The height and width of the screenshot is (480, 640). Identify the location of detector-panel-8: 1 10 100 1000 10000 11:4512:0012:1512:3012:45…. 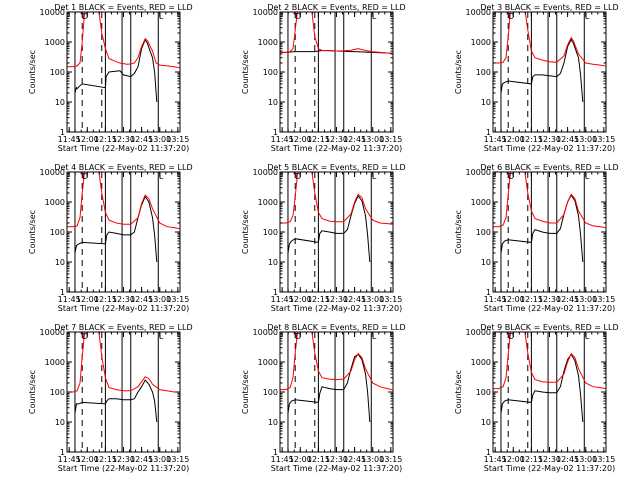
(323, 398).